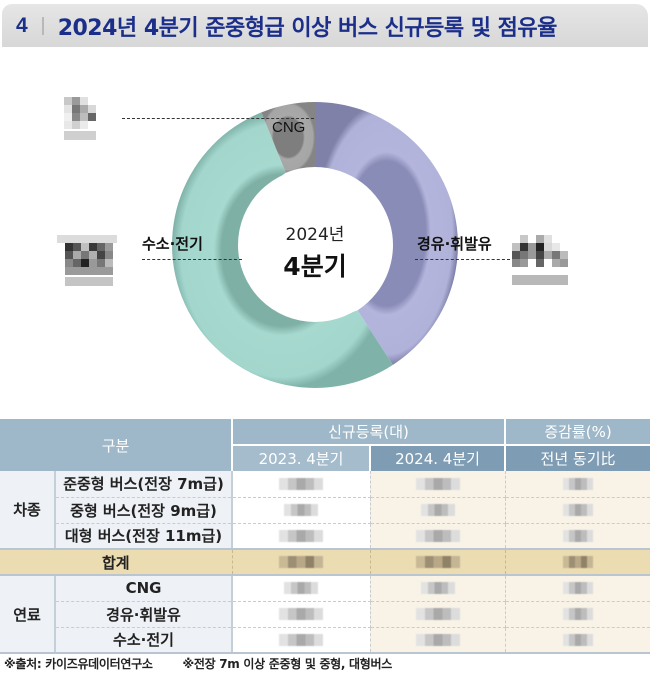 Image resolution: width=650 pixels, height=680 pixels. What do you see at coordinates (192, 259) in the screenshot?
I see `leader-line-hydrogen-electric` at bounding box center [192, 259].